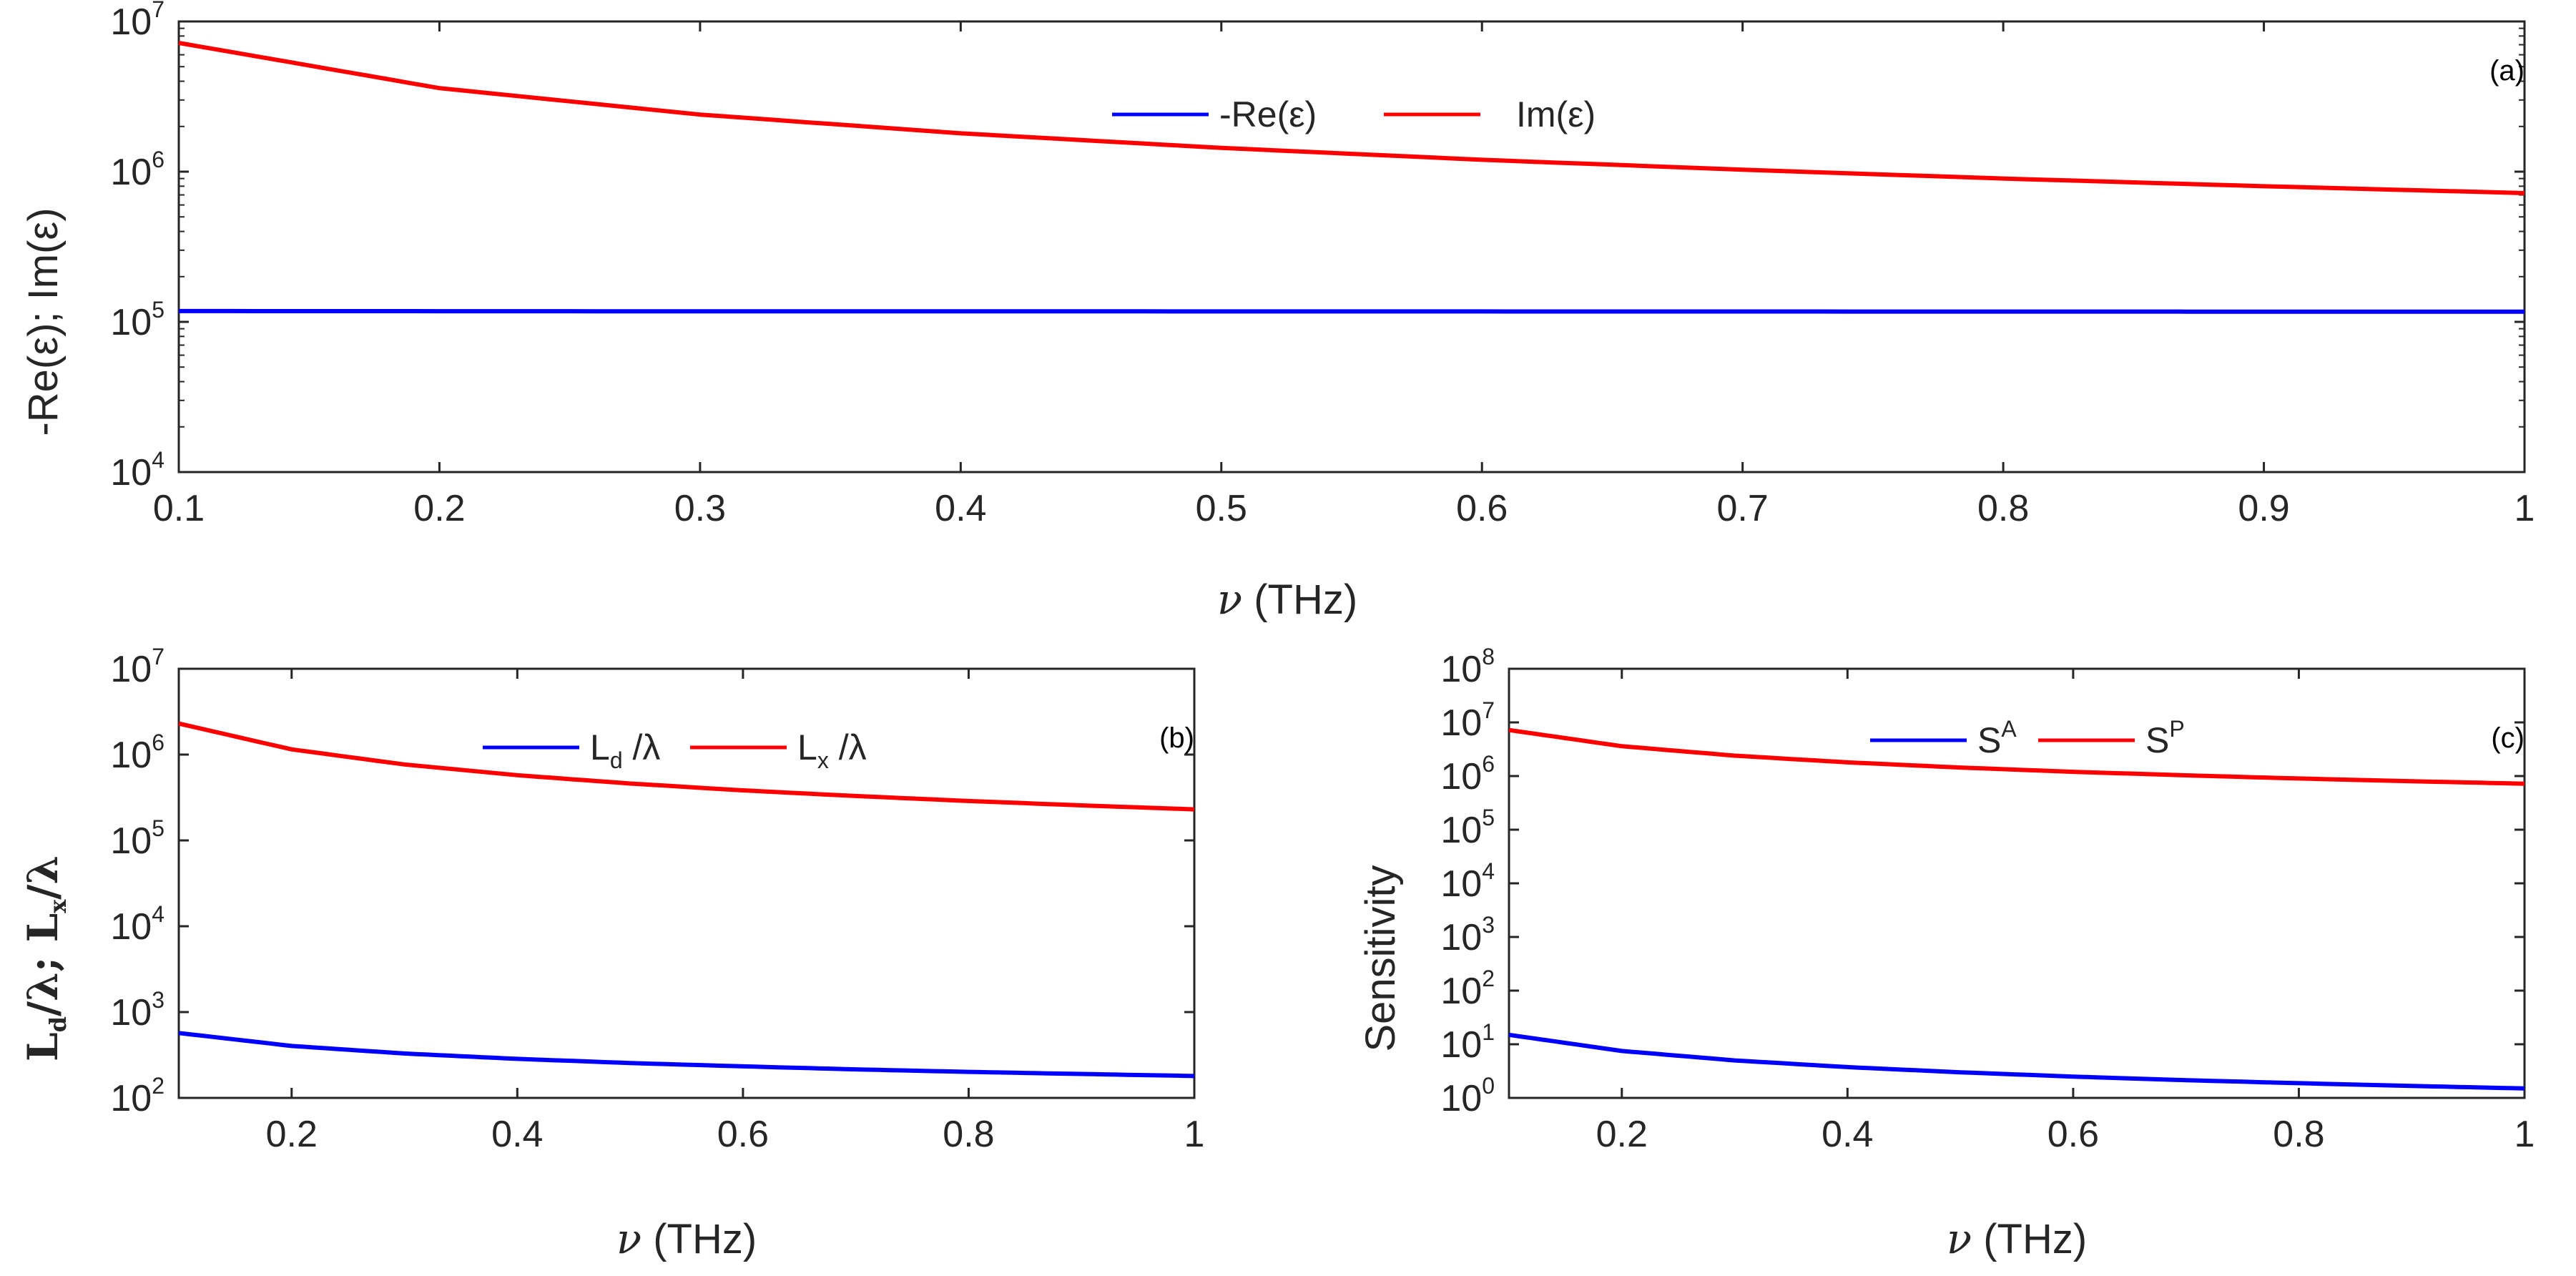  Describe the element at coordinates (1221, 508) in the screenshot. I see `panel-a-xtick-label: 0.5` at that location.